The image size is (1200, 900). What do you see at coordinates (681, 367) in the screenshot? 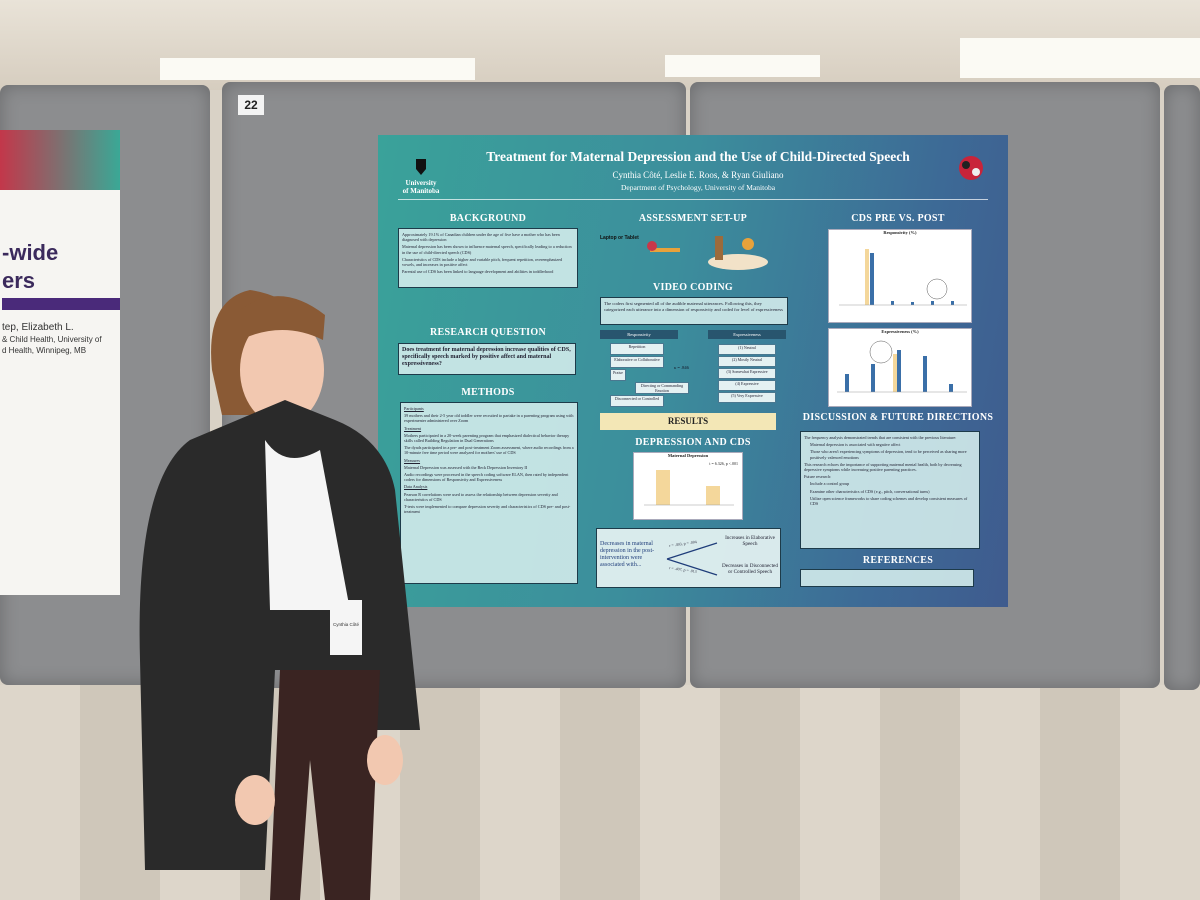
I see `kappa: κ = .846` at bounding box center [681, 367].